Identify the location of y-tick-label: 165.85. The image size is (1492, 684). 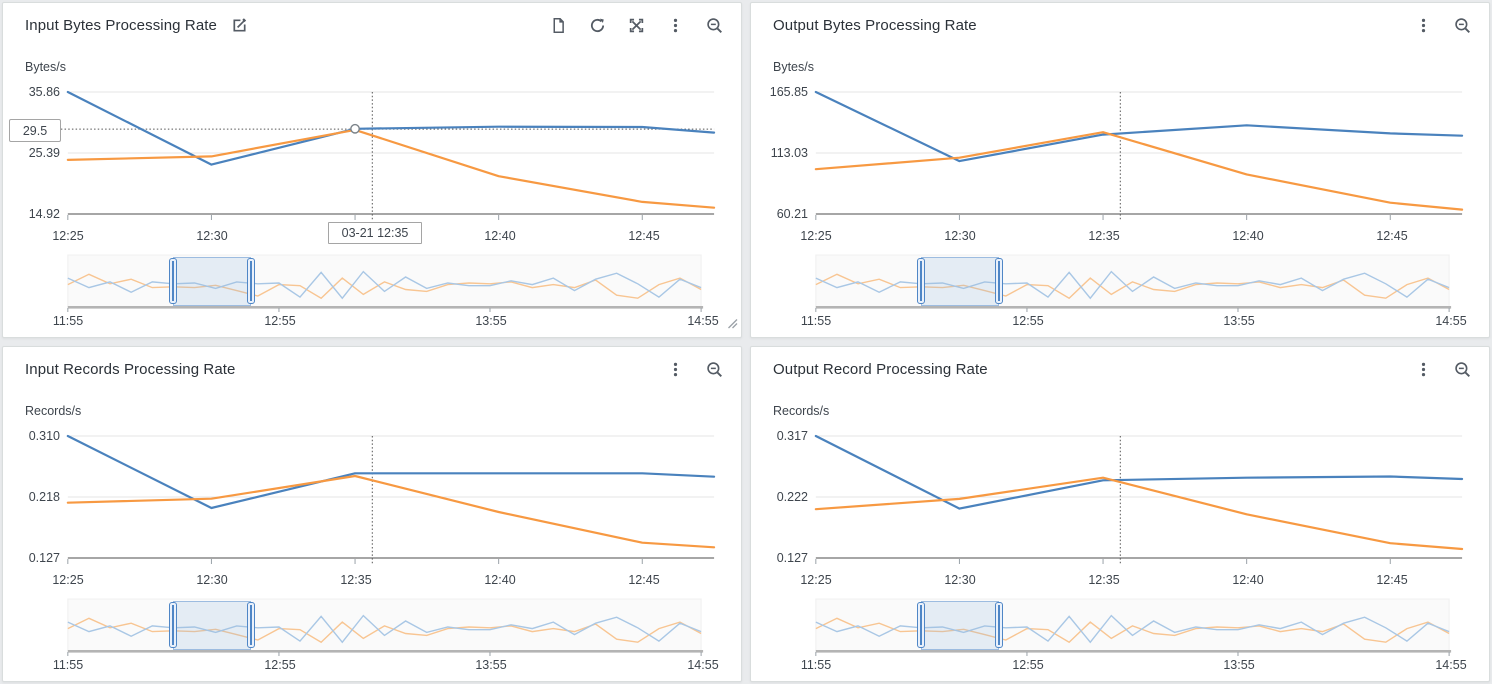
(788, 92).